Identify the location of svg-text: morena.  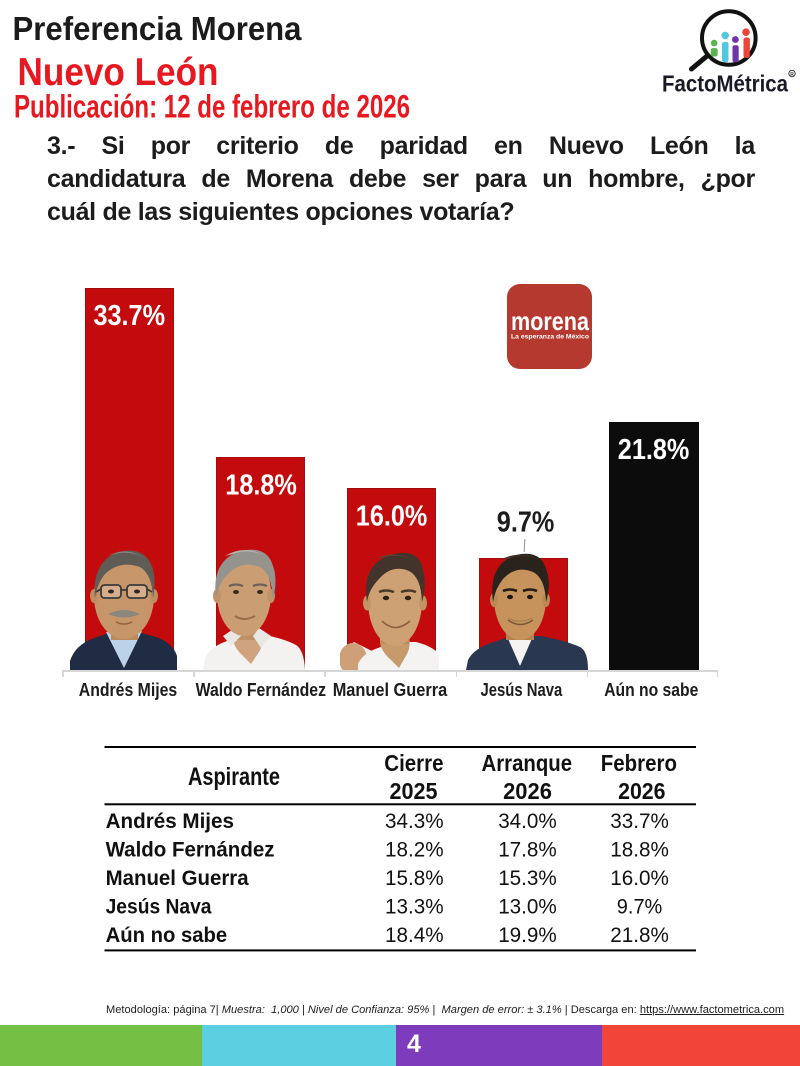
(550, 321).